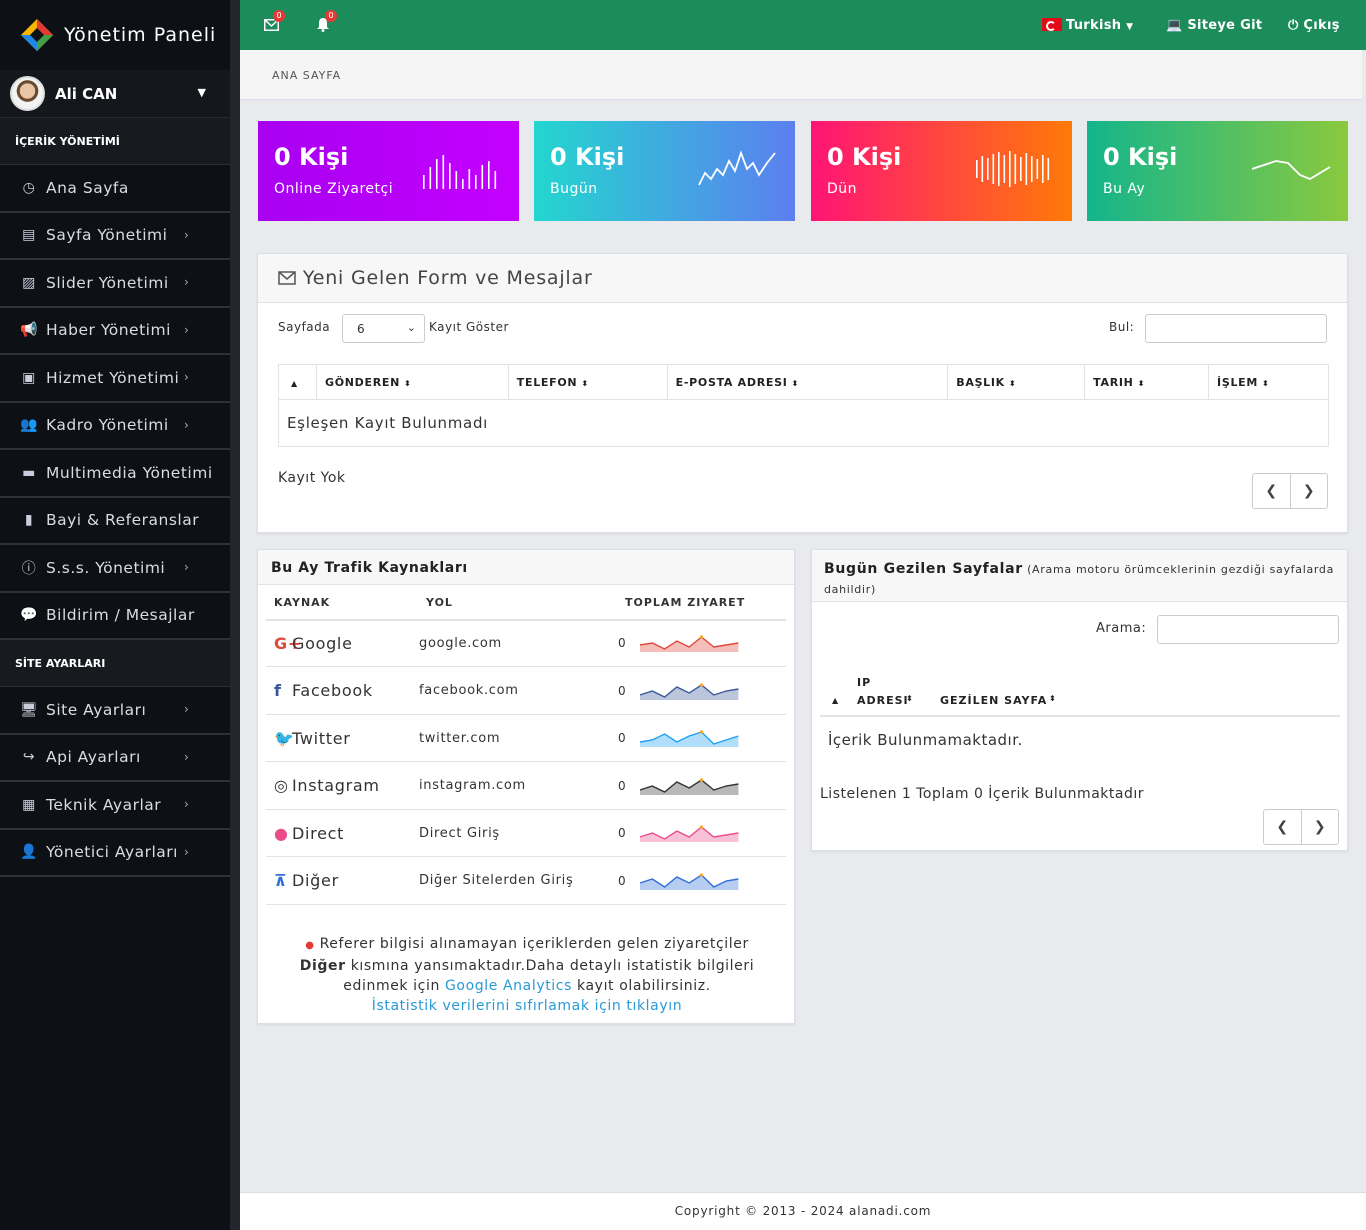  I want to click on forms-pagination: ❮ ❯, so click(1290, 491).